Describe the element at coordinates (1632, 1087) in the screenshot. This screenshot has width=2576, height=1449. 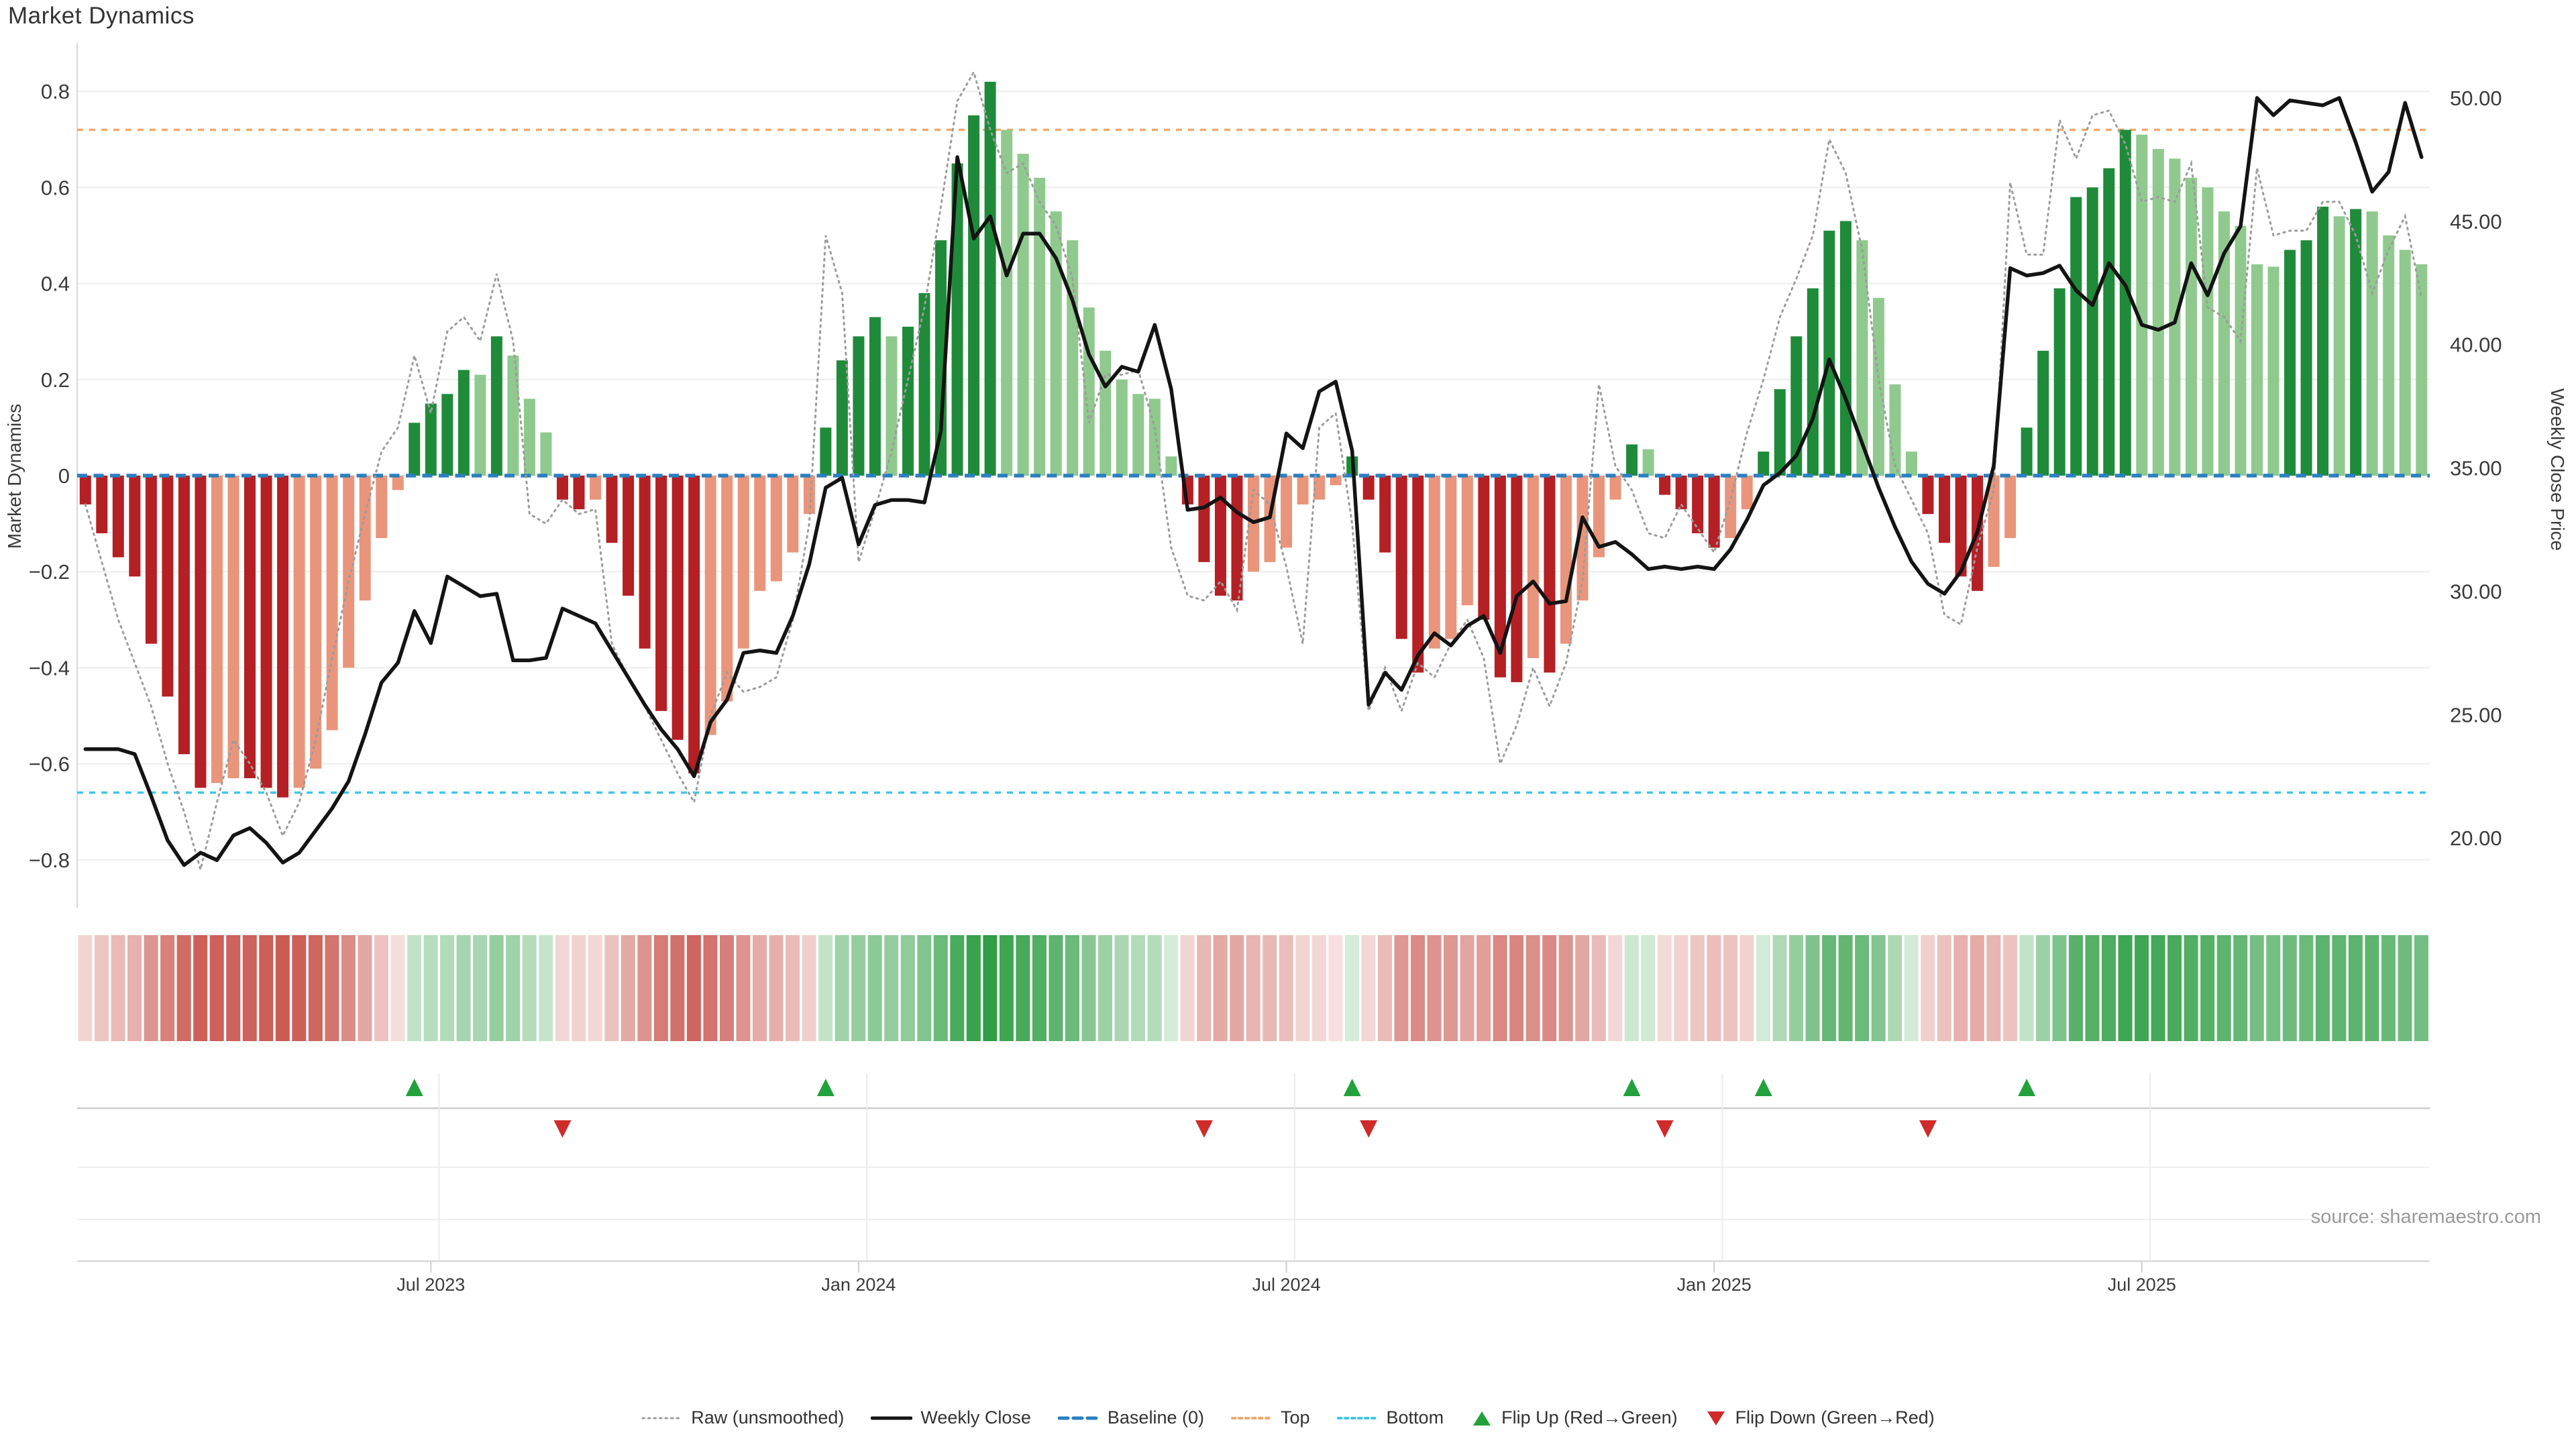
I see `flip-up-marker` at that location.